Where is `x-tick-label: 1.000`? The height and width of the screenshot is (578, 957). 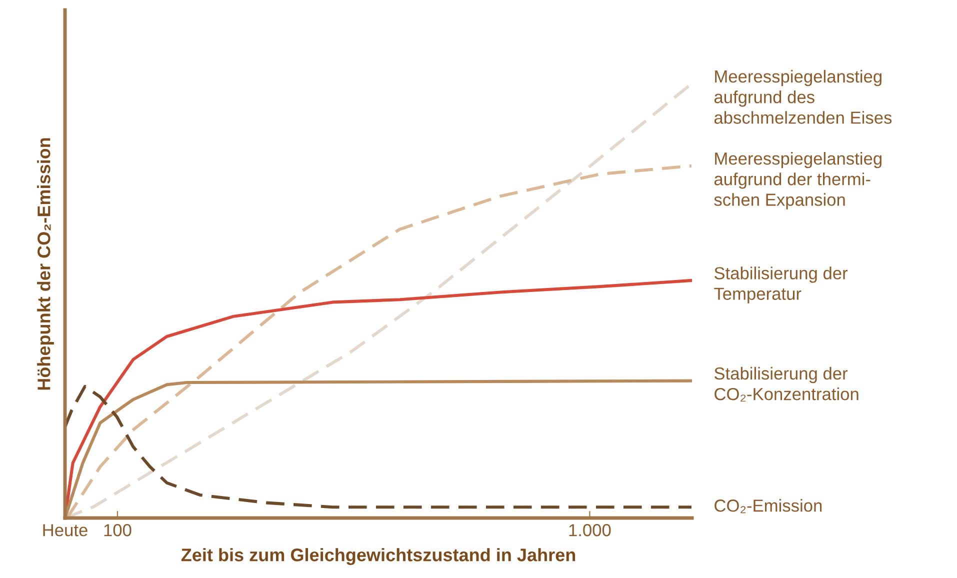
x-tick-label: 1.000 is located at coordinates (590, 530).